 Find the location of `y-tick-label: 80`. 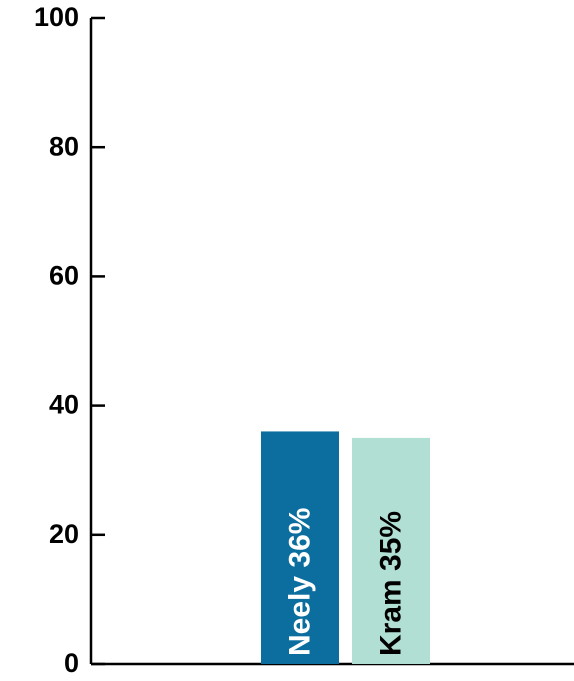

y-tick-label: 80 is located at coordinates (64, 146).